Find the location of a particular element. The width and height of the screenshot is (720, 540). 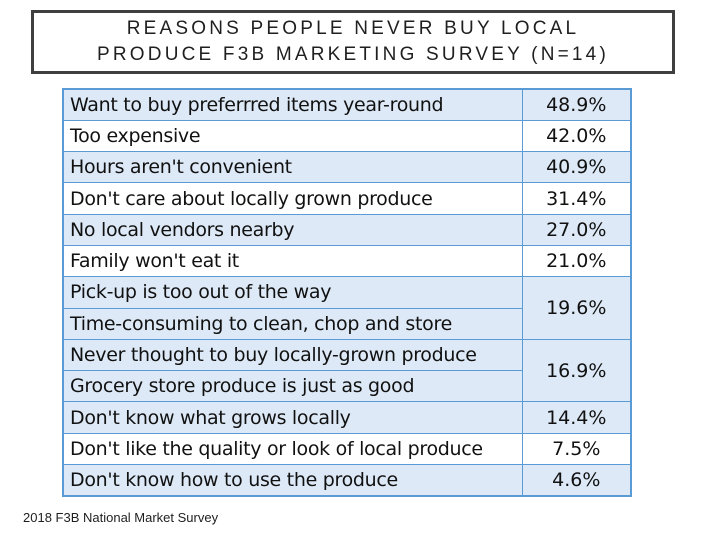

reason-cell: Time-consuming to clean, chop and store is located at coordinates (292, 323).